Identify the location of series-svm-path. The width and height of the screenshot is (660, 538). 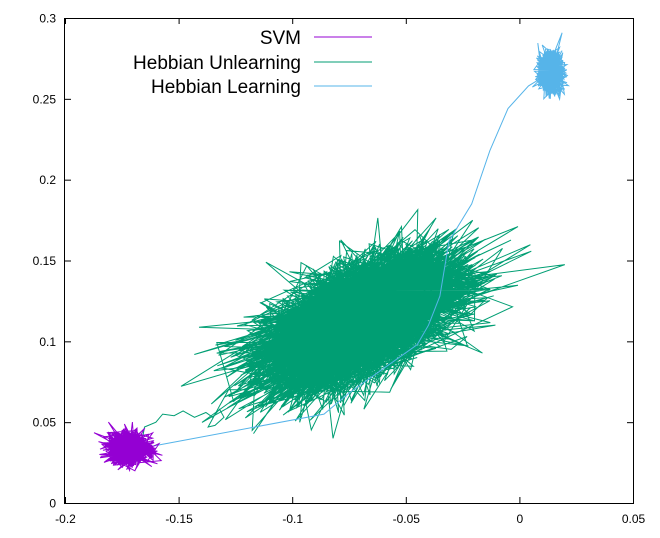
(142, 445).